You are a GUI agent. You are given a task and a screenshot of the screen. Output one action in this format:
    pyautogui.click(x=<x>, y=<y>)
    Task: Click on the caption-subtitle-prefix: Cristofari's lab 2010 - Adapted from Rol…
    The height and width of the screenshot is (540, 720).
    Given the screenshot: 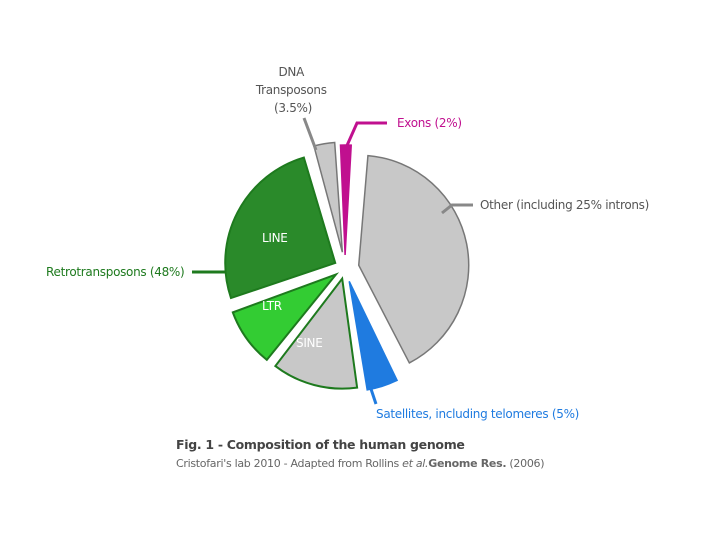 What is the action you would take?
    pyautogui.click(x=289, y=463)
    